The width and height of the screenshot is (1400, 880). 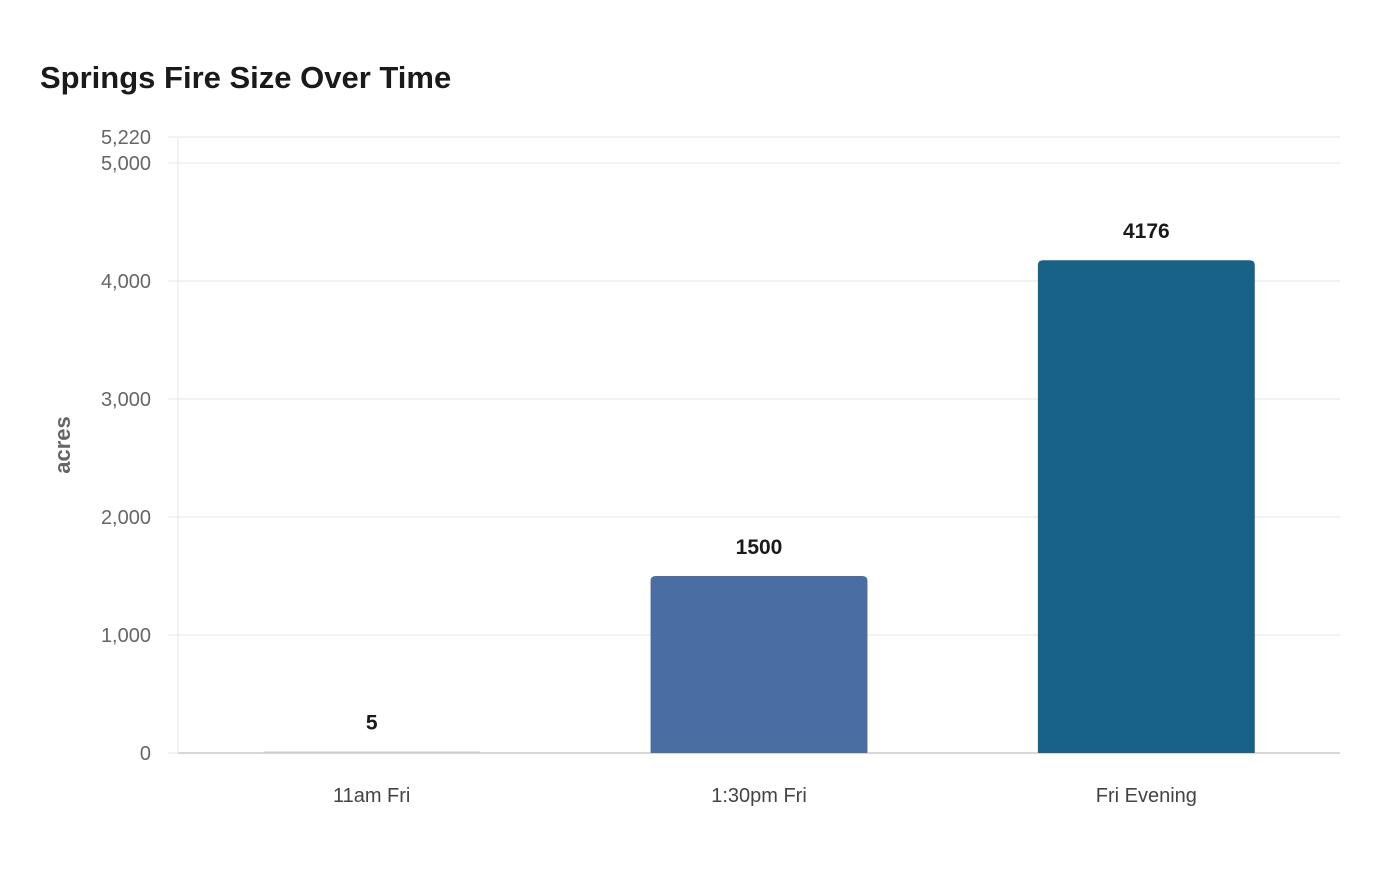 What do you see at coordinates (759, 796) in the screenshot?
I see `x-category-label: 1:30pm Fri` at bounding box center [759, 796].